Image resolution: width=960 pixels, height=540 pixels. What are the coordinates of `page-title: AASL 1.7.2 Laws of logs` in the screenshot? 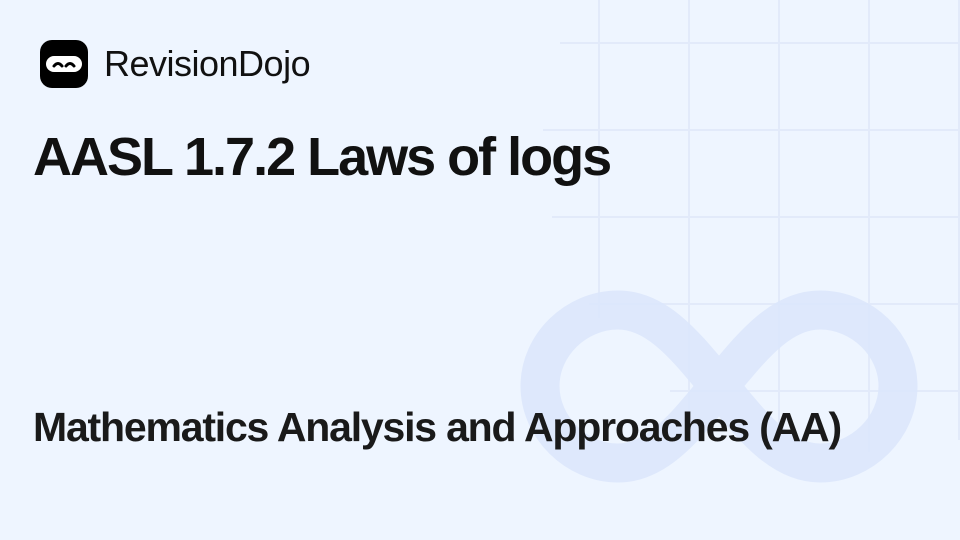 It's located at (322, 157).